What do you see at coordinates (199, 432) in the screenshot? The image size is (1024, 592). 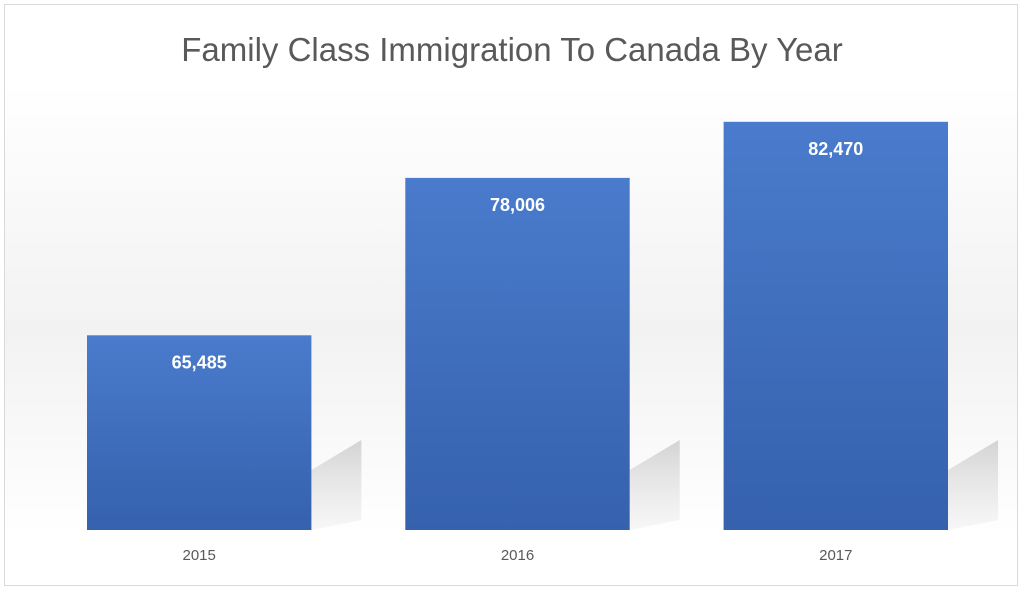 I see `bar-2015` at bounding box center [199, 432].